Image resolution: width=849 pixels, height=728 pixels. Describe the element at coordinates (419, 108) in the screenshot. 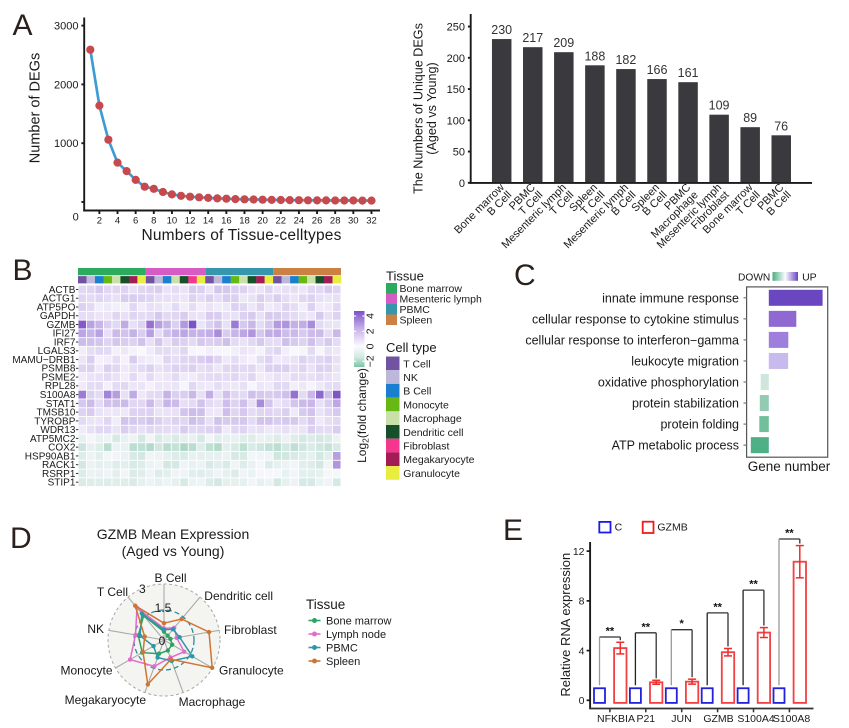

I see `svg-text: The Numbers of Unique DEGs` at that location.